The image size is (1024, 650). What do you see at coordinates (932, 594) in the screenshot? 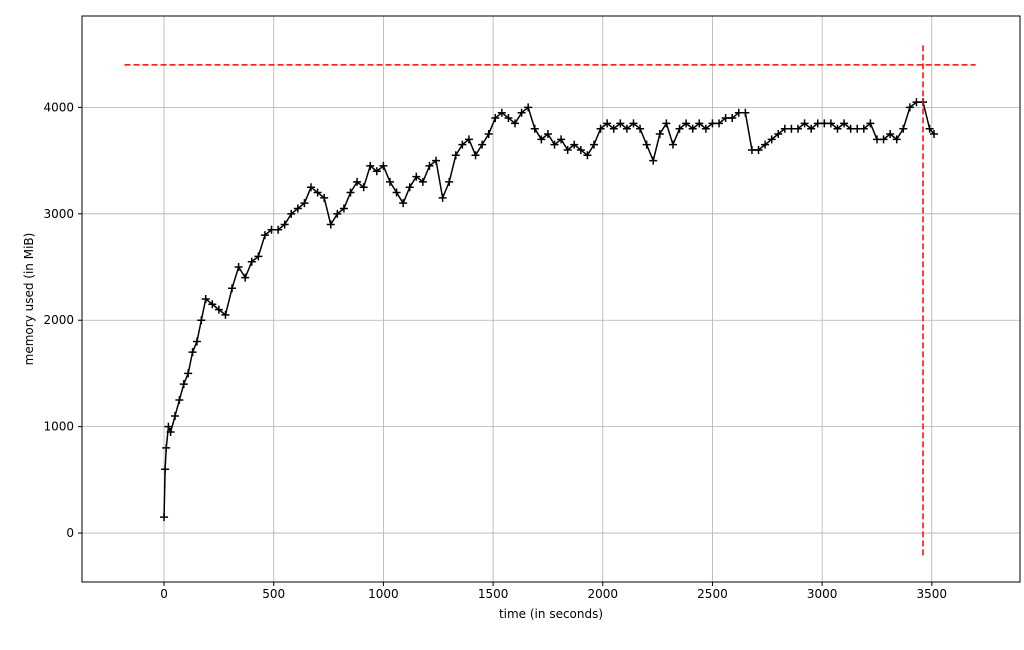
I see `x-tick-label: 3500` at bounding box center [932, 594].